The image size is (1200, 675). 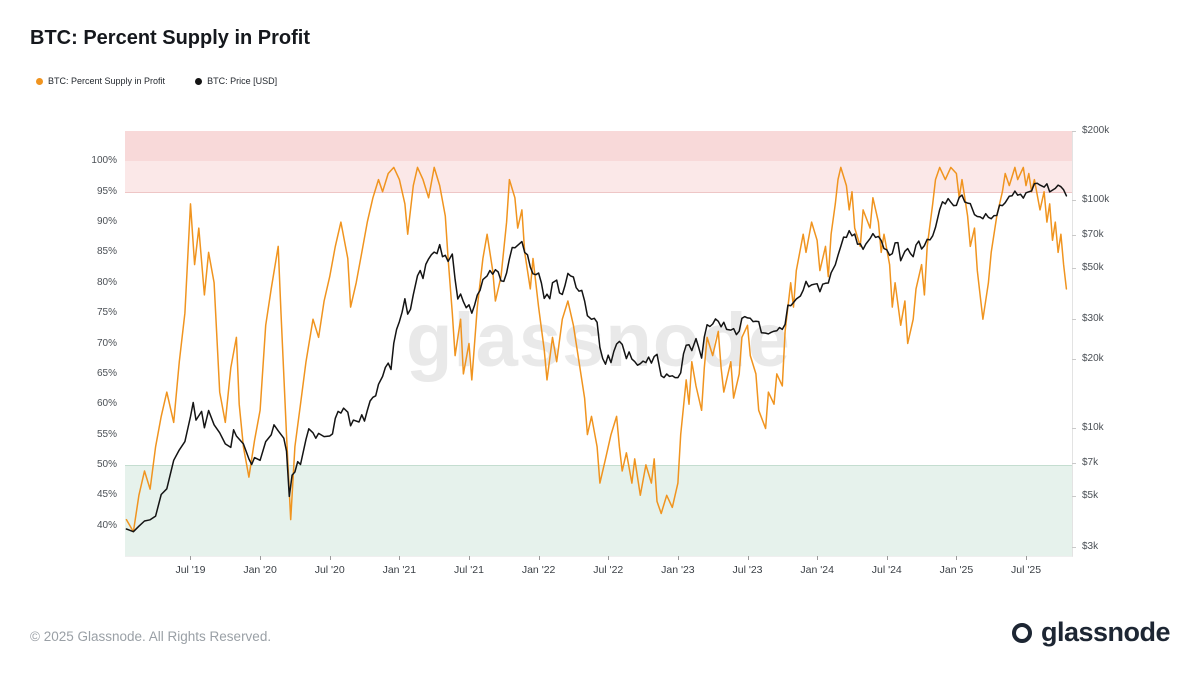 What do you see at coordinates (329, 570) in the screenshot?
I see `x-tick-Jul20: Jul '20` at bounding box center [329, 570].